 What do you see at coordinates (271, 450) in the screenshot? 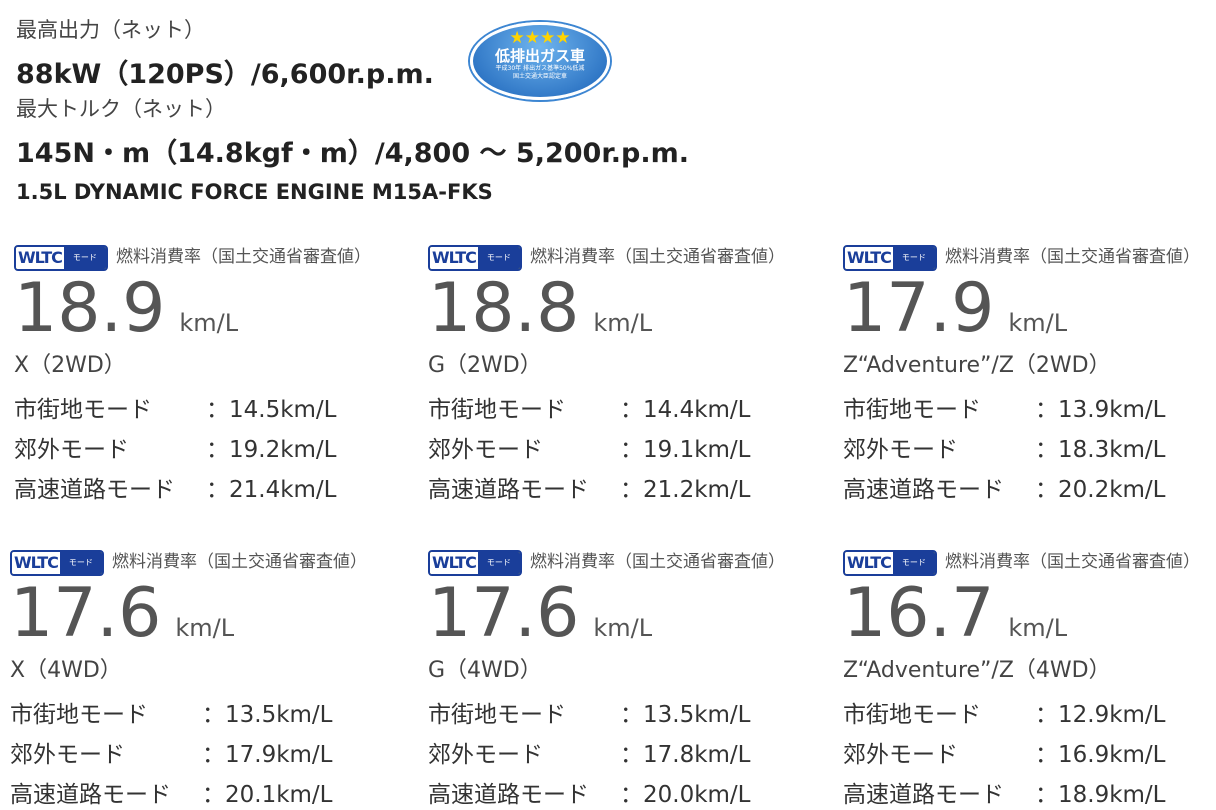
I see `mode-value: ：19.2km/L` at bounding box center [271, 450].